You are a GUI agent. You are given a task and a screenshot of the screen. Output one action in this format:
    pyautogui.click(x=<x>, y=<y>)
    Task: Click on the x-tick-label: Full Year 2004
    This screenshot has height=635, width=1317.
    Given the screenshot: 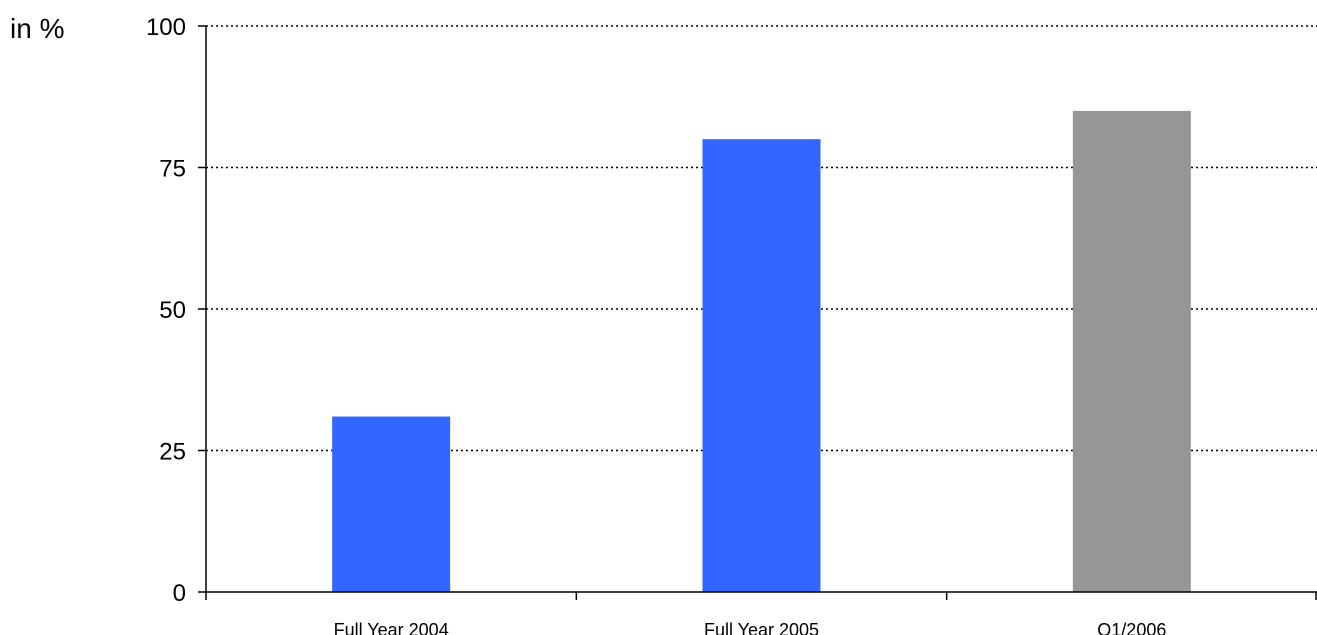 What is the action you would take?
    pyautogui.click(x=391, y=627)
    